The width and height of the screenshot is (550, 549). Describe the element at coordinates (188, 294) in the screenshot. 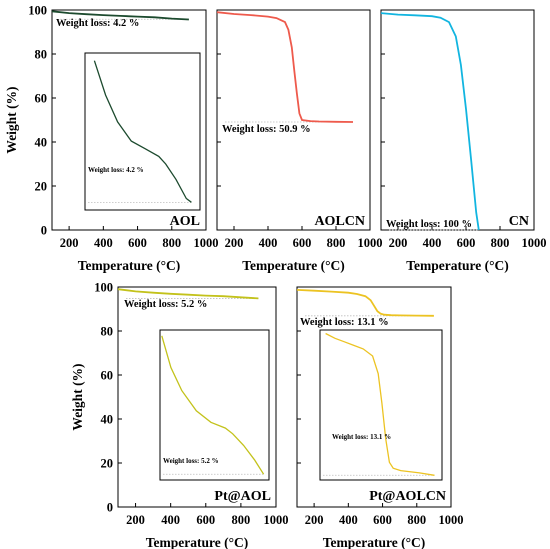

I see `series-line-pt-aol` at that location.